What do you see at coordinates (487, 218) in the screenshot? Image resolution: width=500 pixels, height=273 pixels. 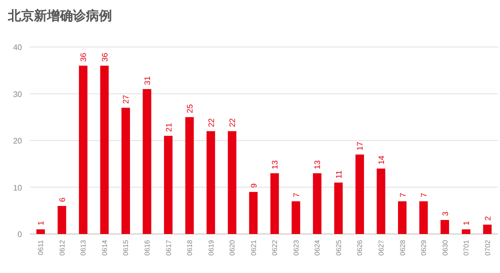 I see `data-label: 2` at bounding box center [487, 218].